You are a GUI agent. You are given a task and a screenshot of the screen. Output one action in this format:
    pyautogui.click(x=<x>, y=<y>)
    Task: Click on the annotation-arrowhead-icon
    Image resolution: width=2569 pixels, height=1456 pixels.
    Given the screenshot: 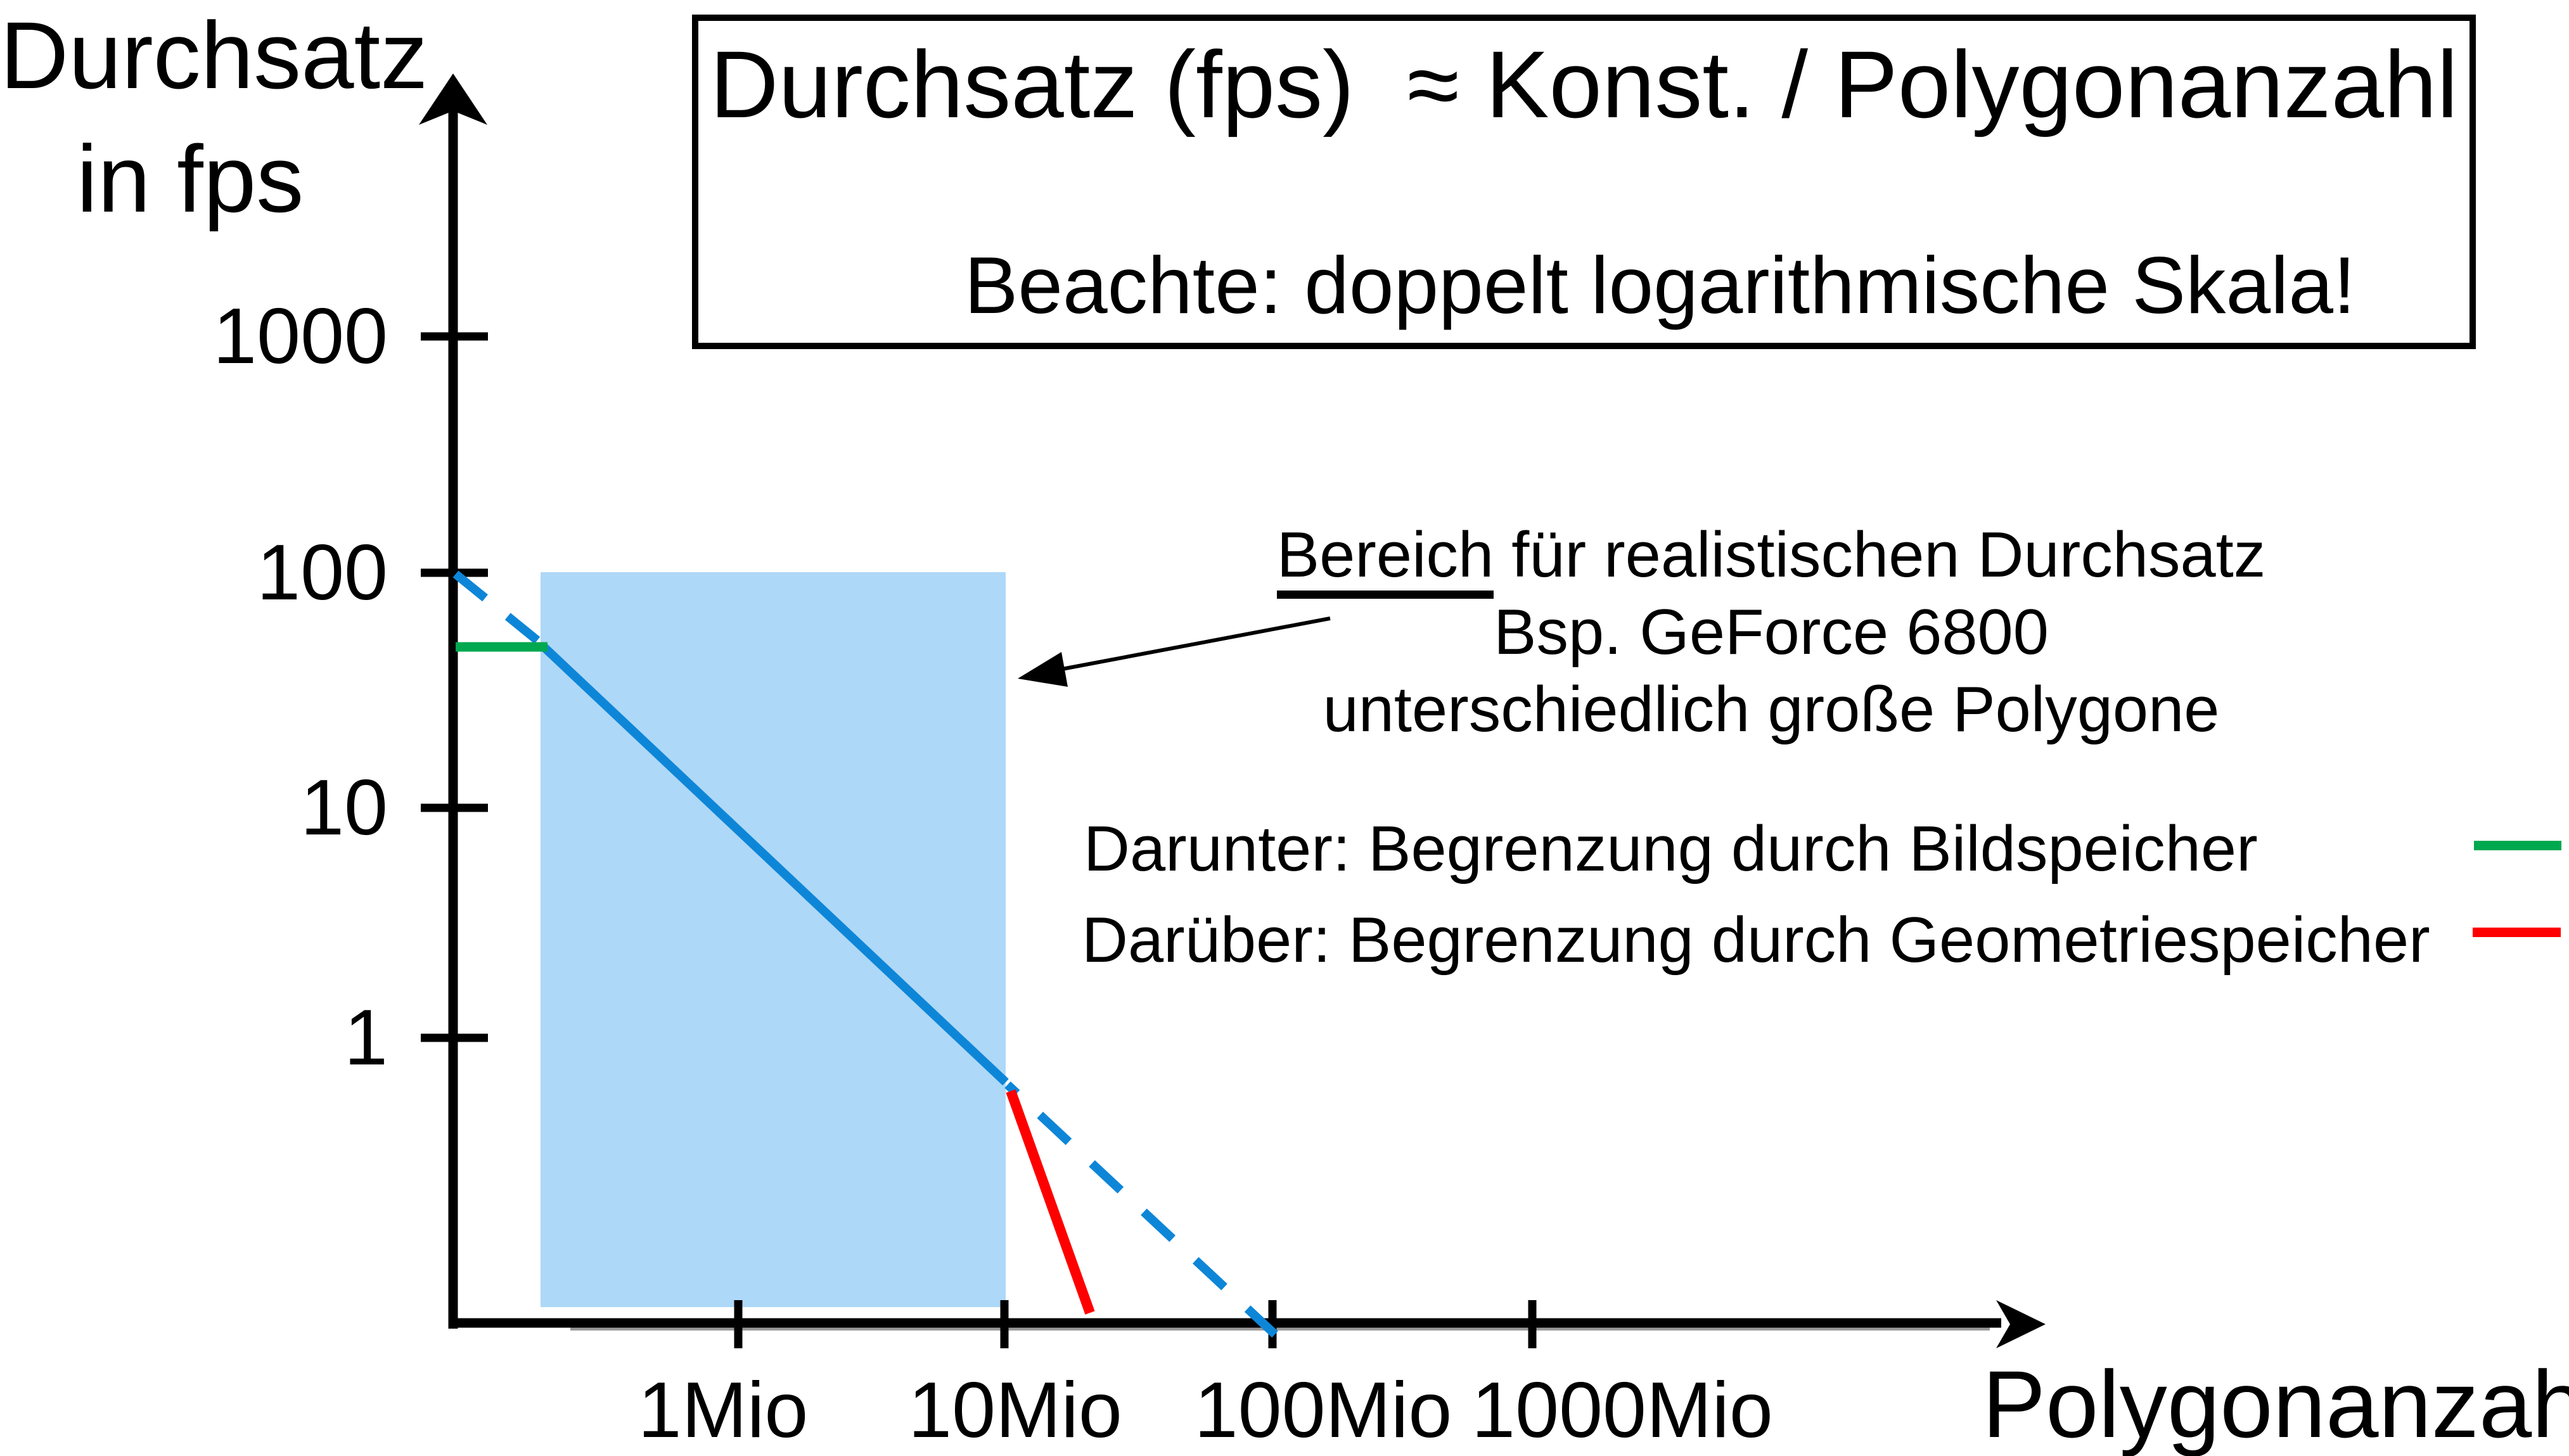 What is the action you would take?
    pyautogui.click(x=1043, y=669)
    